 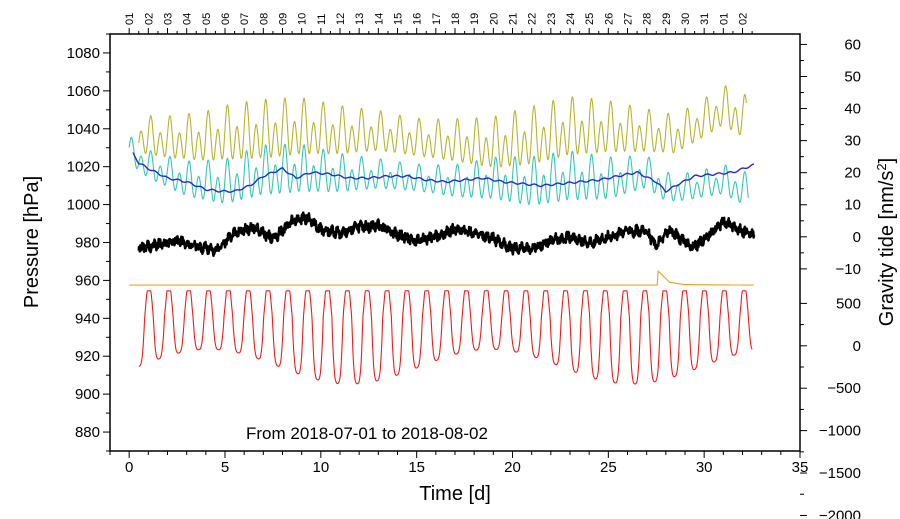 What do you see at coordinates (881, 166) in the screenshot?
I see `y-axis-right-label-sup: 2` at bounding box center [881, 166].